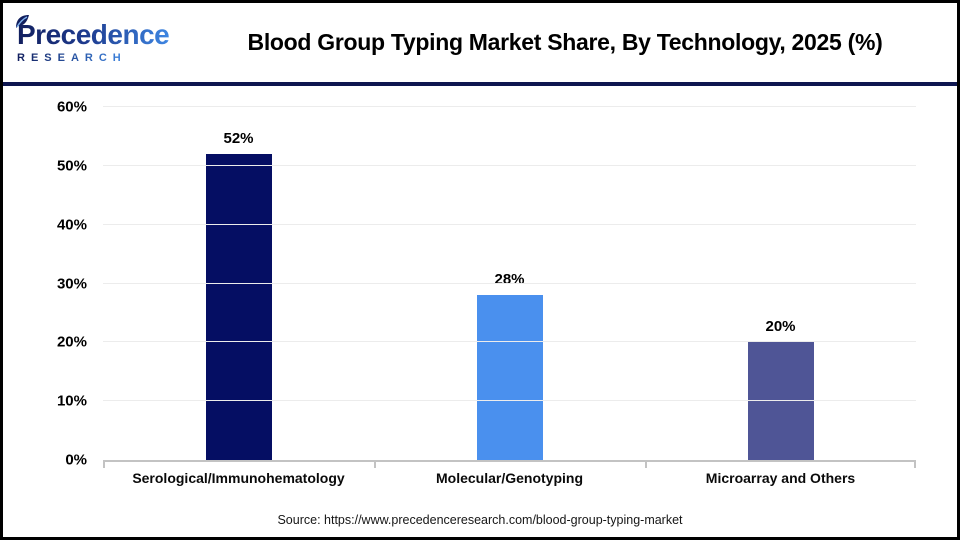 The height and width of the screenshot is (540, 960). What do you see at coordinates (71, 342) in the screenshot?
I see `y-axis-tick-label: 20%` at bounding box center [71, 342].